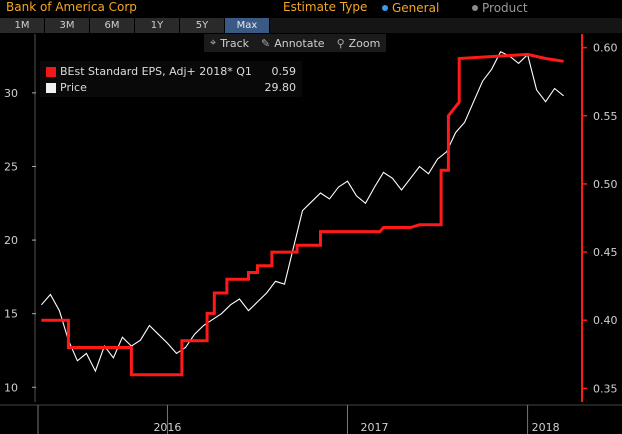  What do you see at coordinates (11, 166) in the screenshot?
I see `left-tick-label: 25` at bounding box center [11, 166].